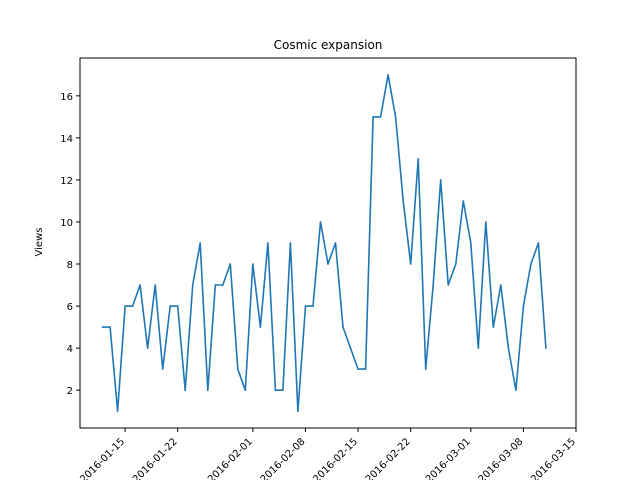 The width and height of the screenshot is (640, 480). Describe the element at coordinates (70, 391) in the screenshot. I see `y-tick-label: 2` at that location.